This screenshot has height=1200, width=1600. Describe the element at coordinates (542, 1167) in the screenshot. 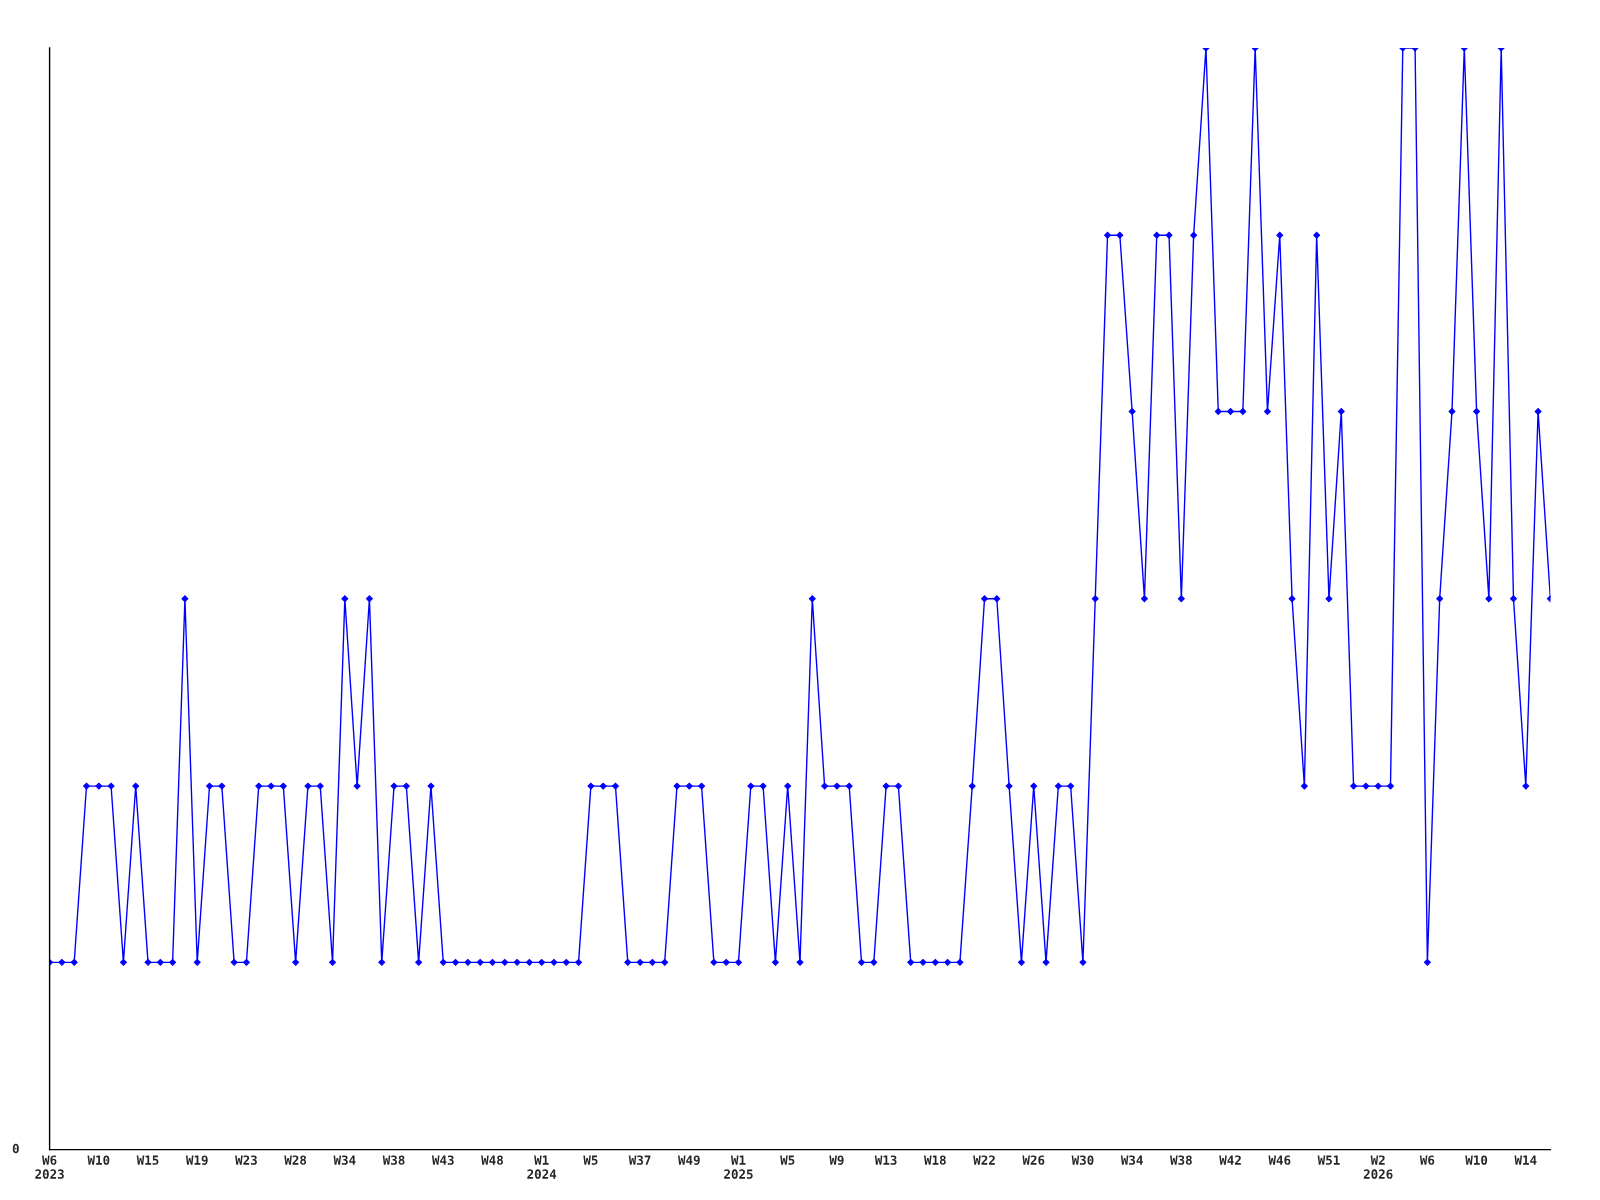

I see `x-tick-label: W1 2024` at that location.